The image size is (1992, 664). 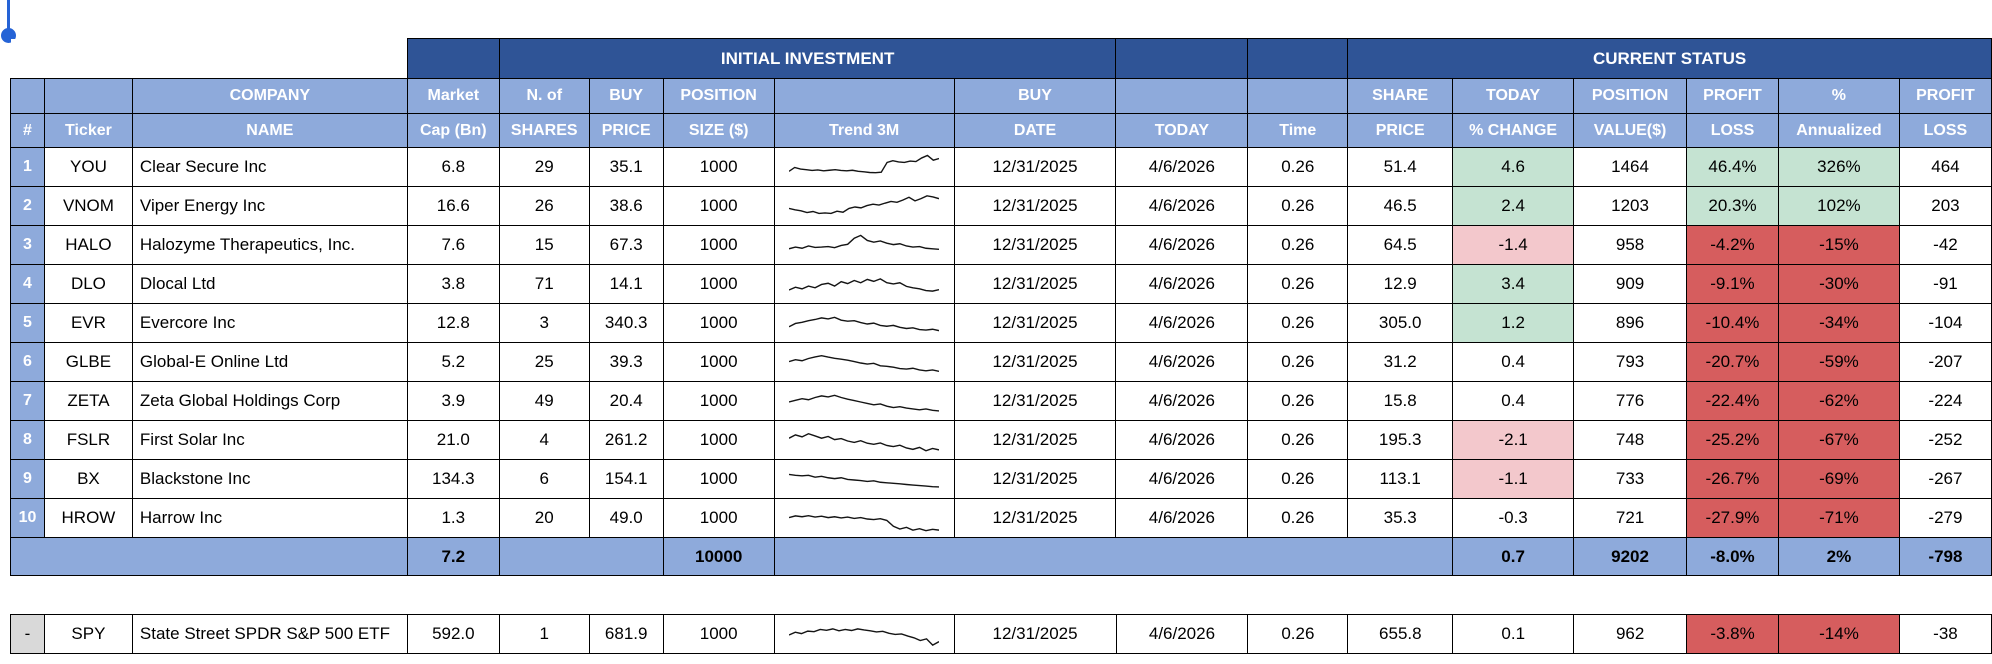 I want to click on cell-profit-loss-pct: -20.7%, so click(x=1732, y=362).